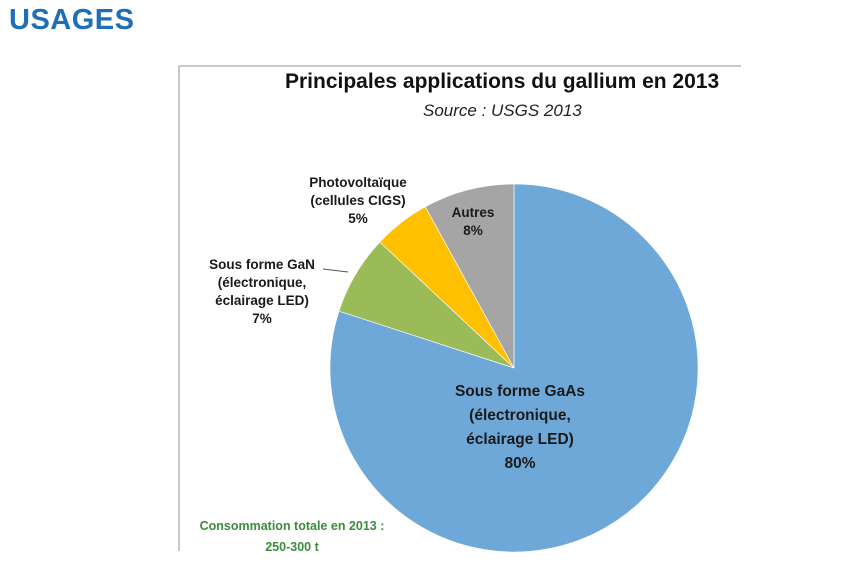 The height and width of the screenshot is (581, 858). What do you see at coordinates (262, 264) in the screenshot?
I see `label-gan-line-1: Sous forme GaN` at bounding box center [262, 264].